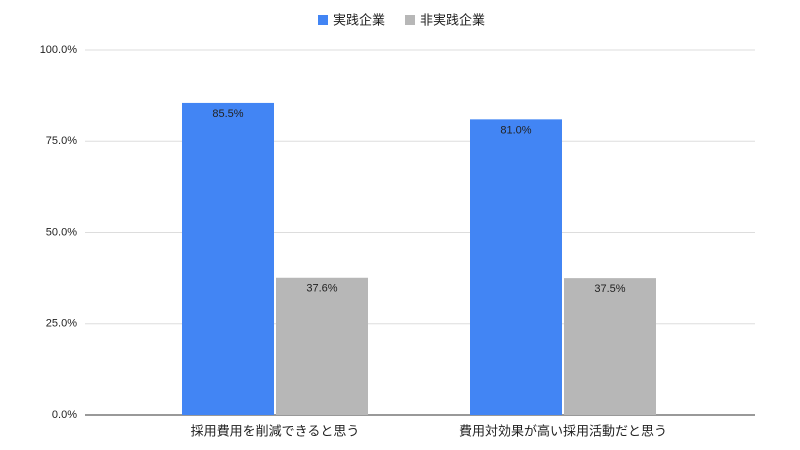 Image resolution: width=800 pixels, height=450 pixels. What do you see at coordinates (64, 415) in the screenshot?
I see `y-tick-label: 0.0%` at bounding box center [64, 415].